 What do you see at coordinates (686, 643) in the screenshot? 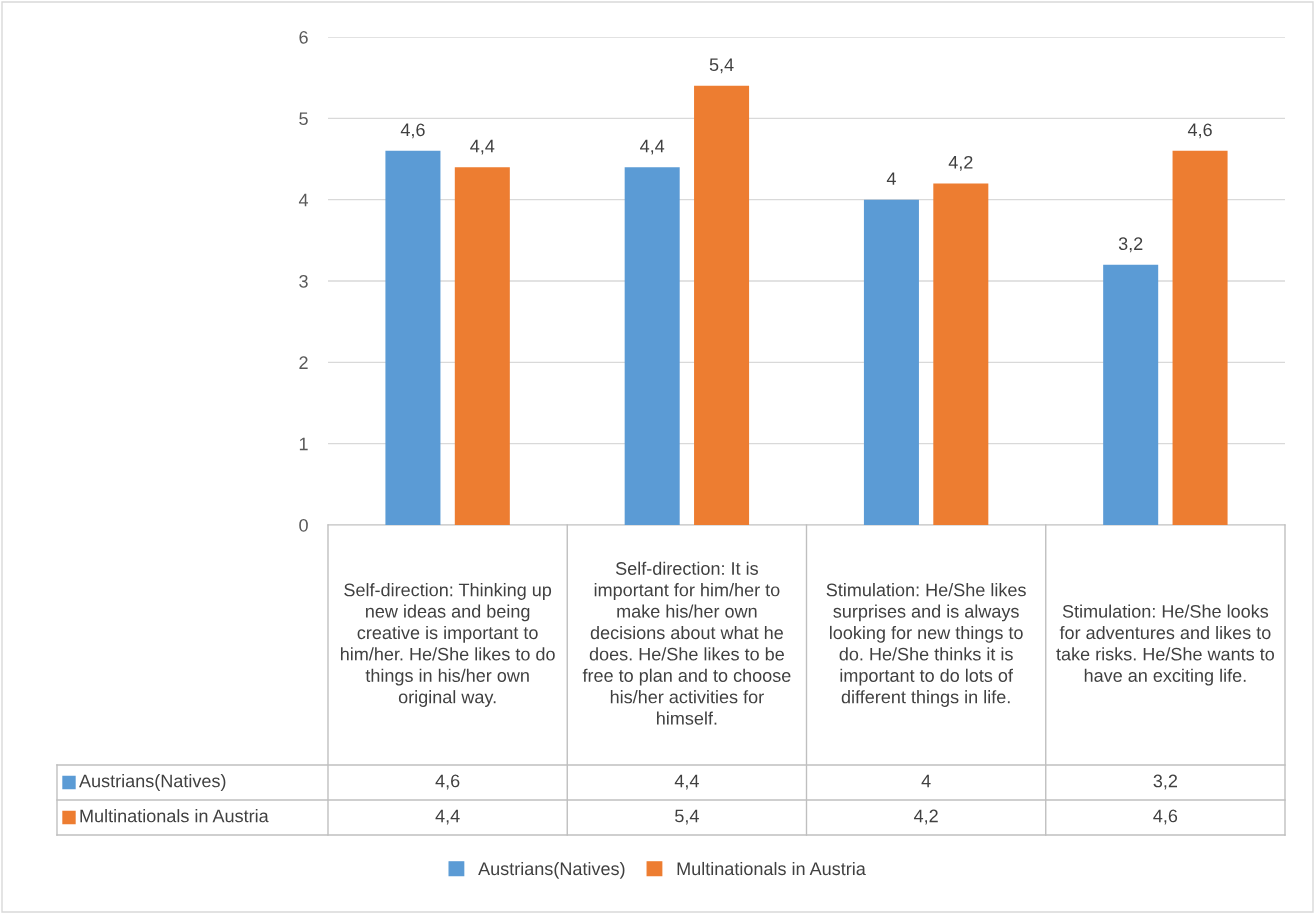
I see `x-tick-label: Self-direction: It is important for him/her to make his/her own decisions about what he does. He/She likes to be free to plan and to choose his/her activities for himself.` at bounding box center [686, 643].